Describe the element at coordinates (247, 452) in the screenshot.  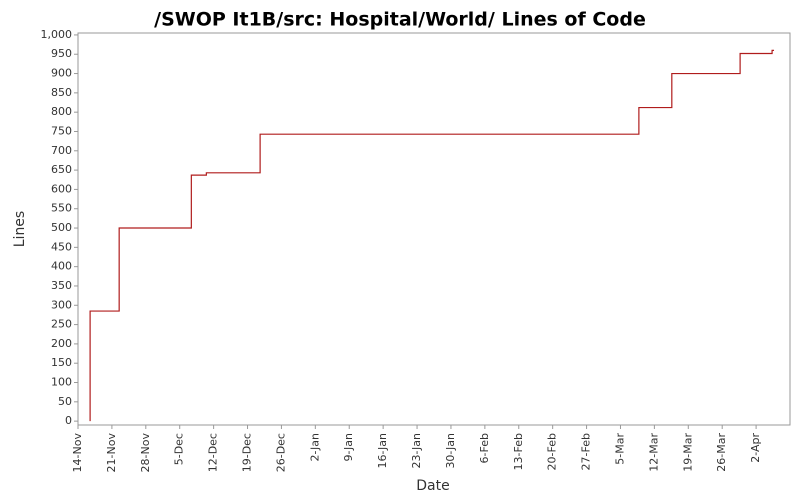
I see `x-tick-label: 19-Dec` at that location.